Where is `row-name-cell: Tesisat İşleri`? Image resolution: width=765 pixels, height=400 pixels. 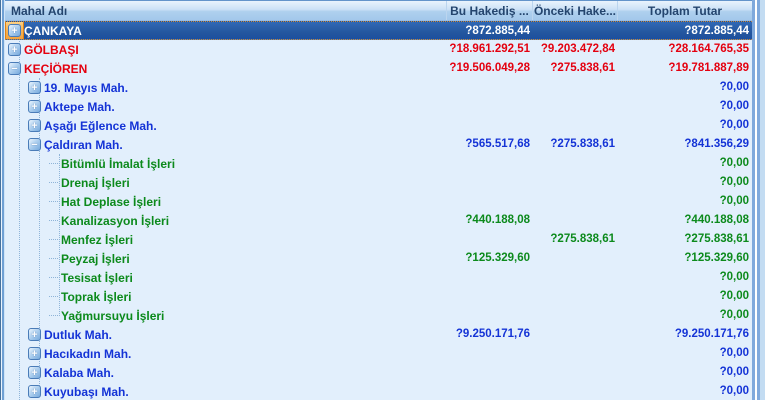
row-name-cell: Tesisat İşleri is located at coordinates (226, 277).